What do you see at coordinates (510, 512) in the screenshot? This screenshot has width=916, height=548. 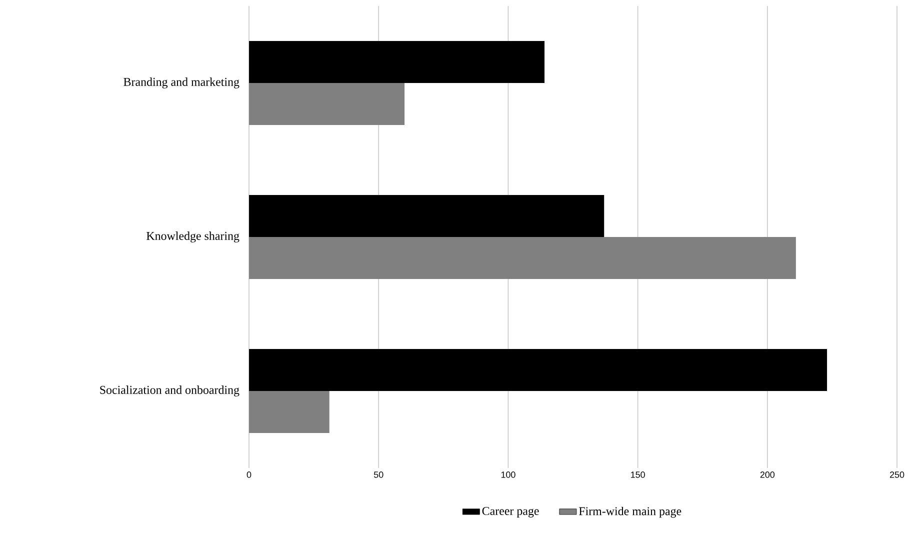 I see `legend-label: Career page` at bounding box center [510, 512].